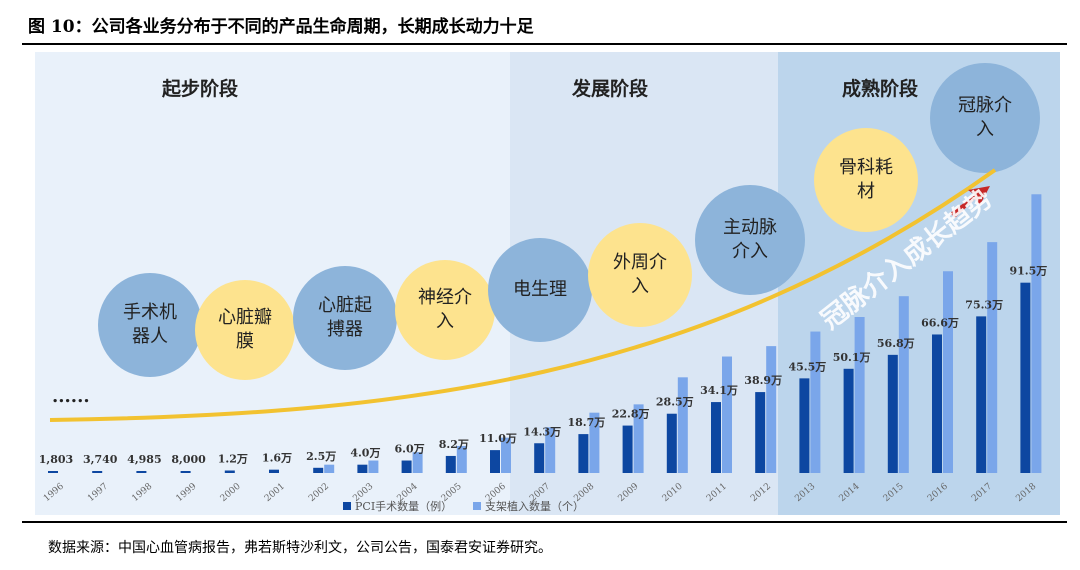 This screenshot has height=570, width=1080. What do you see at coordinates (896, 343) in the screenshot?
I see `pci-data-label: 56.8万` at bounding box center [896, 343].